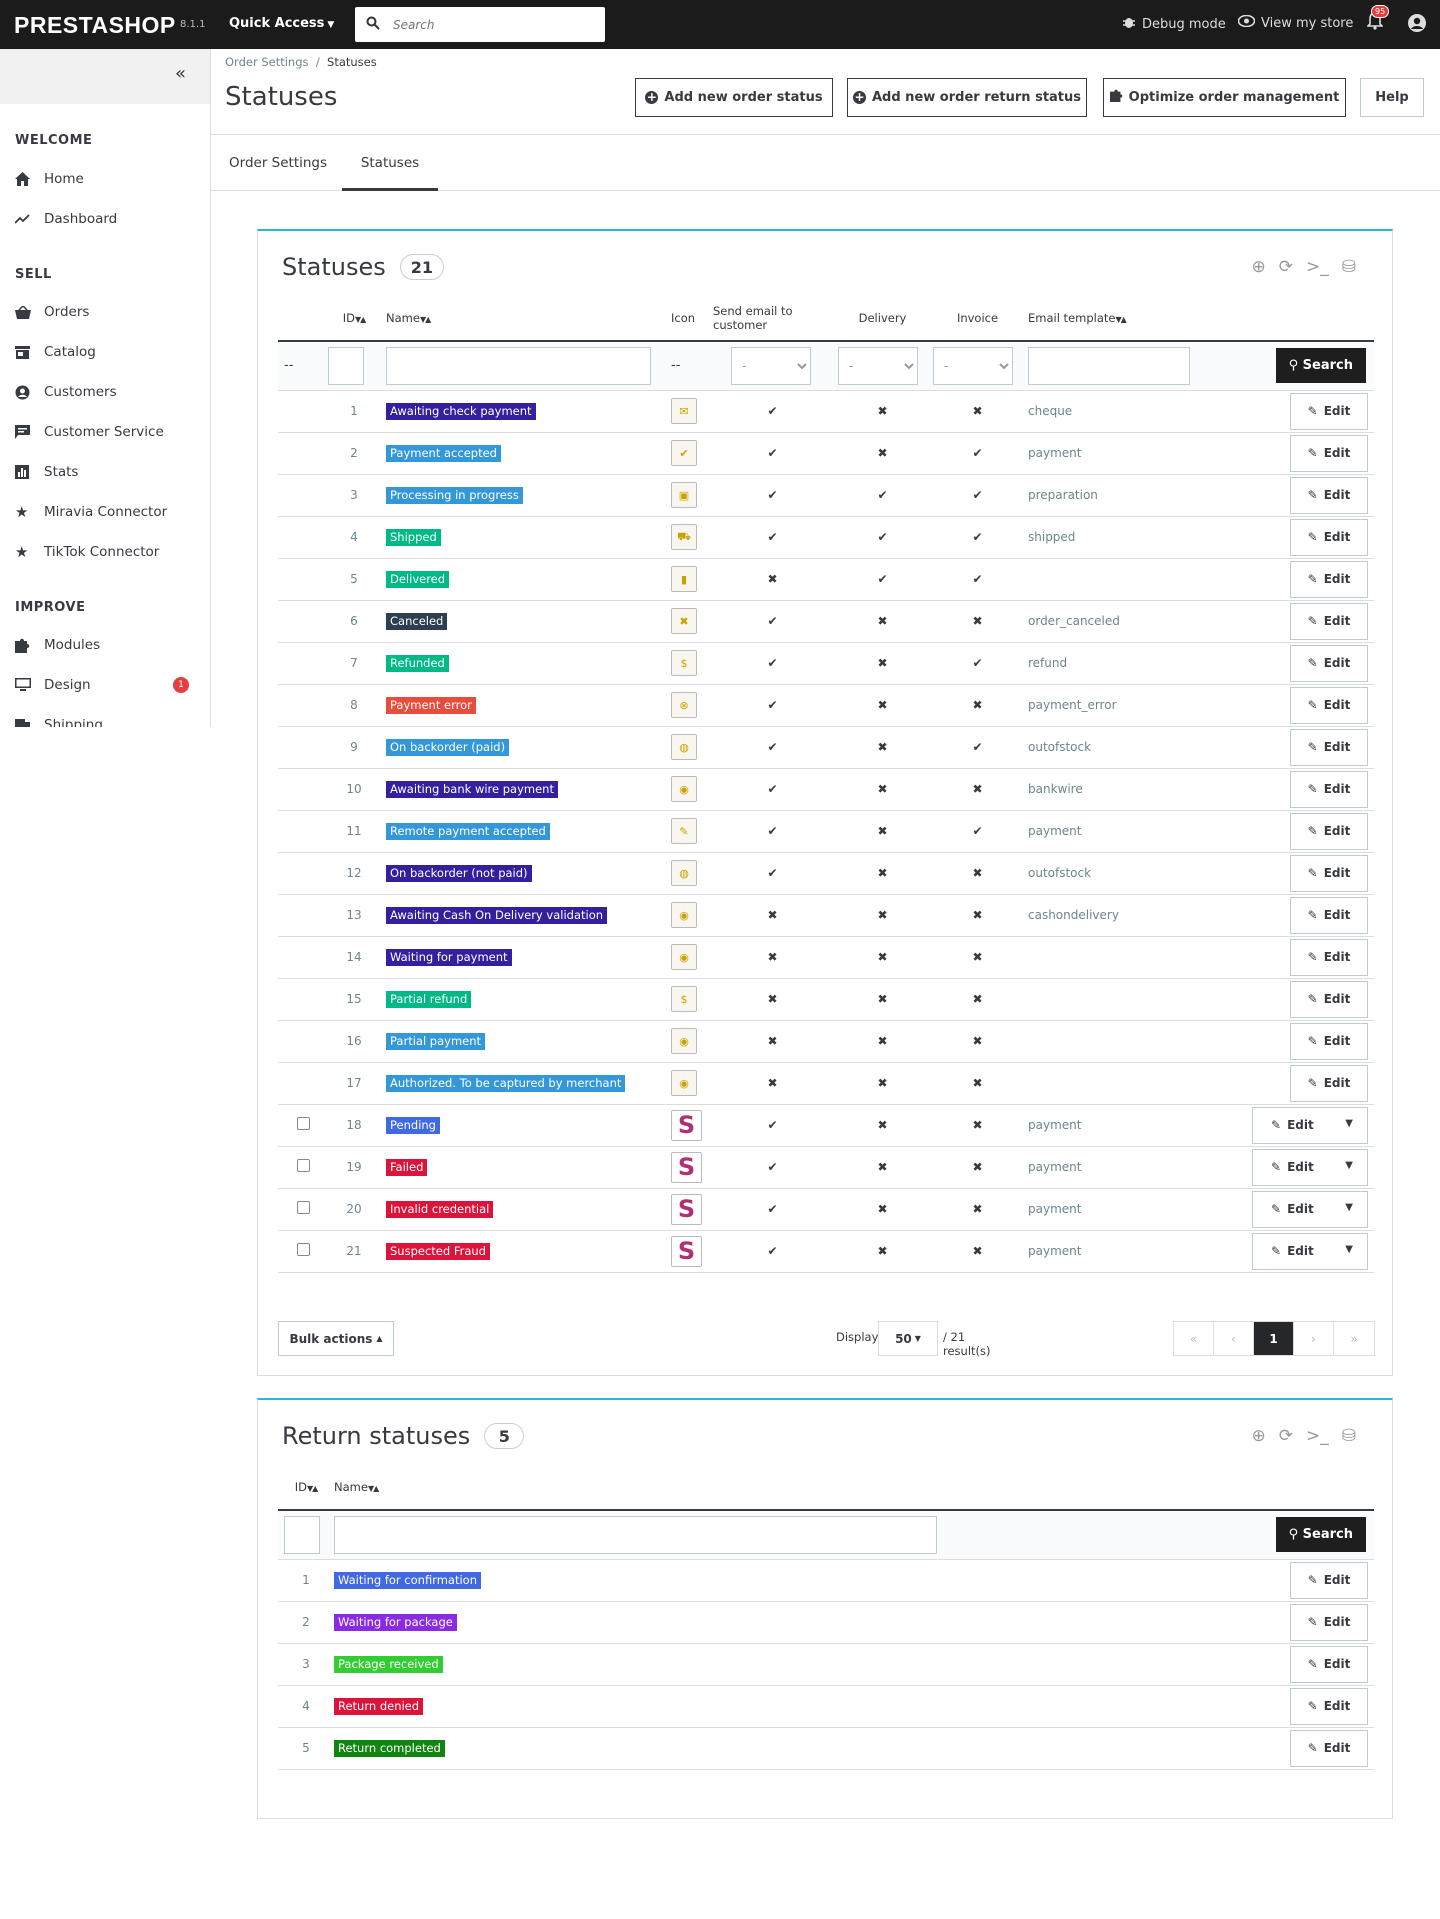 This screenshot has width=1440, height=1919. I want to click on tab-statuses: Statuses, so click(390, 163).